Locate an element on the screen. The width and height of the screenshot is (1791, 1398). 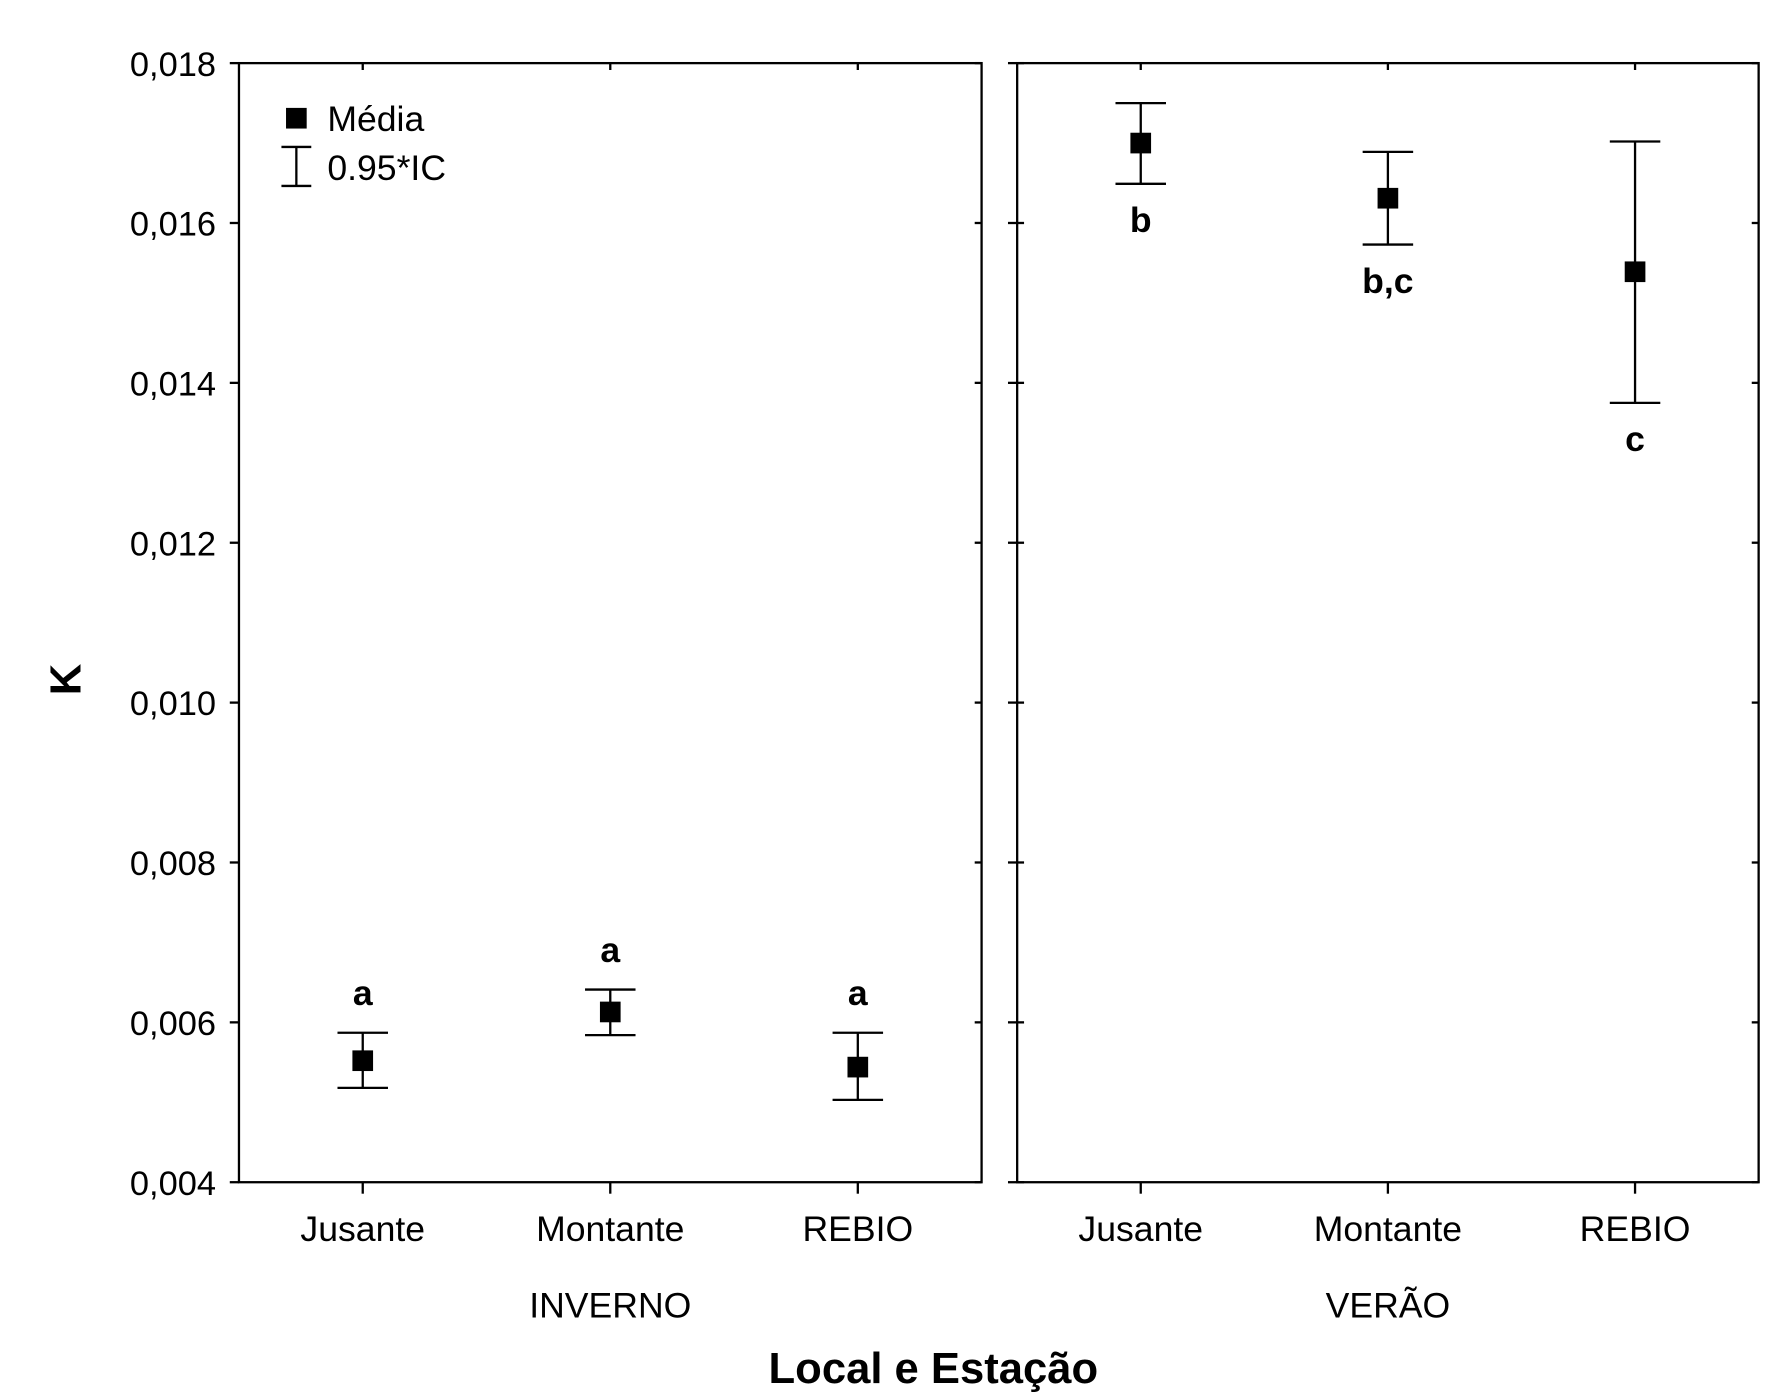
y-axis-ticks: 0,004 0,006 0,008 0,010 0,012 0,014 0,016 0,018 is located at coordinates (173, 624).